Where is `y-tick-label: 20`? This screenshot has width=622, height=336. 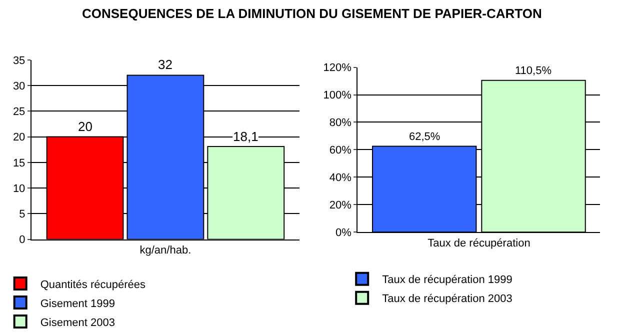 y-tick-label: 20 is located at coordinates (19, 138).